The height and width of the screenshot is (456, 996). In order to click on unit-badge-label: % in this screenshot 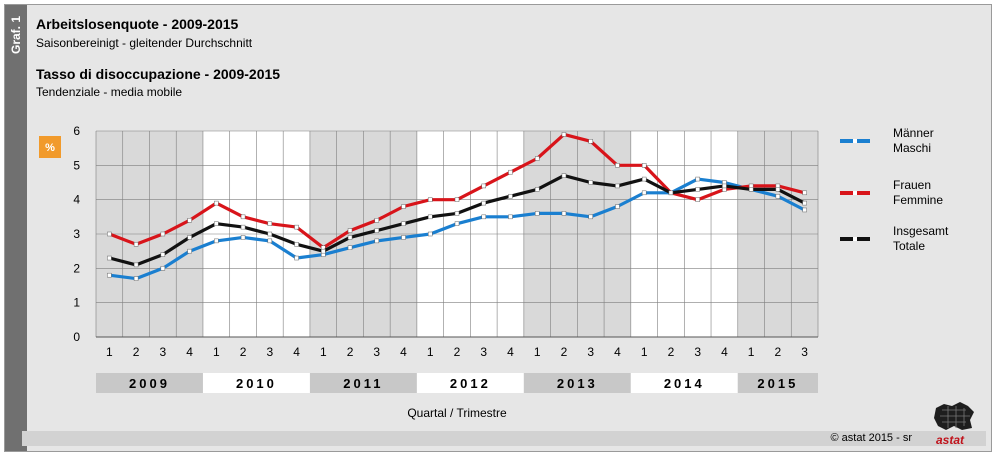, I will do `click(50, 148)`.